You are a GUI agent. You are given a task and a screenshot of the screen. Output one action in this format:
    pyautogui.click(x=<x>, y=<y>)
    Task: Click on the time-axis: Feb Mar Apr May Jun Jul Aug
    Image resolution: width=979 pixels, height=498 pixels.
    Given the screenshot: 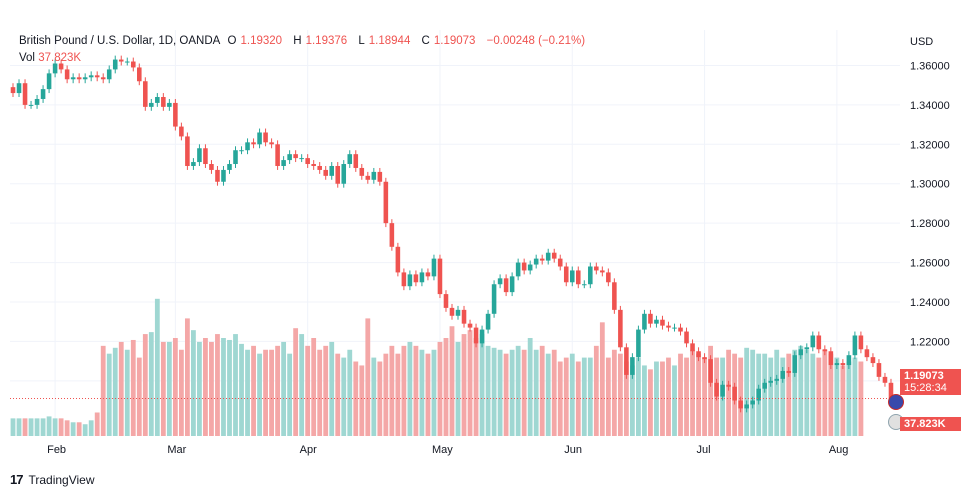 What is the action you would take?
    pyautogui.click(x=447, y=450)
    